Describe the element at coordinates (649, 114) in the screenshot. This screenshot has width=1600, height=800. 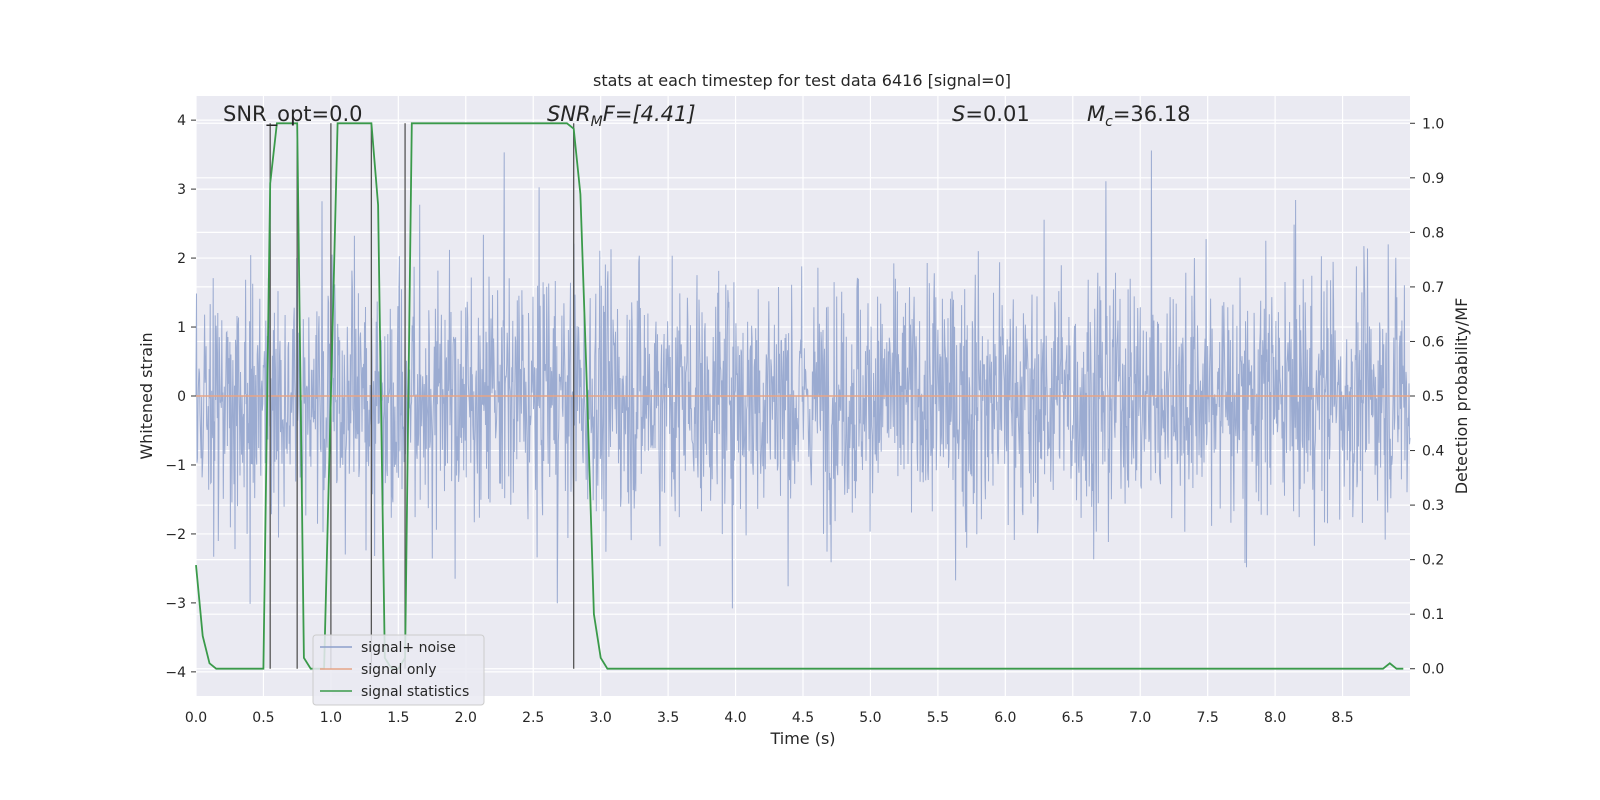
I see `annotation-snr-mf-rest: F=[4.41]` at that location.